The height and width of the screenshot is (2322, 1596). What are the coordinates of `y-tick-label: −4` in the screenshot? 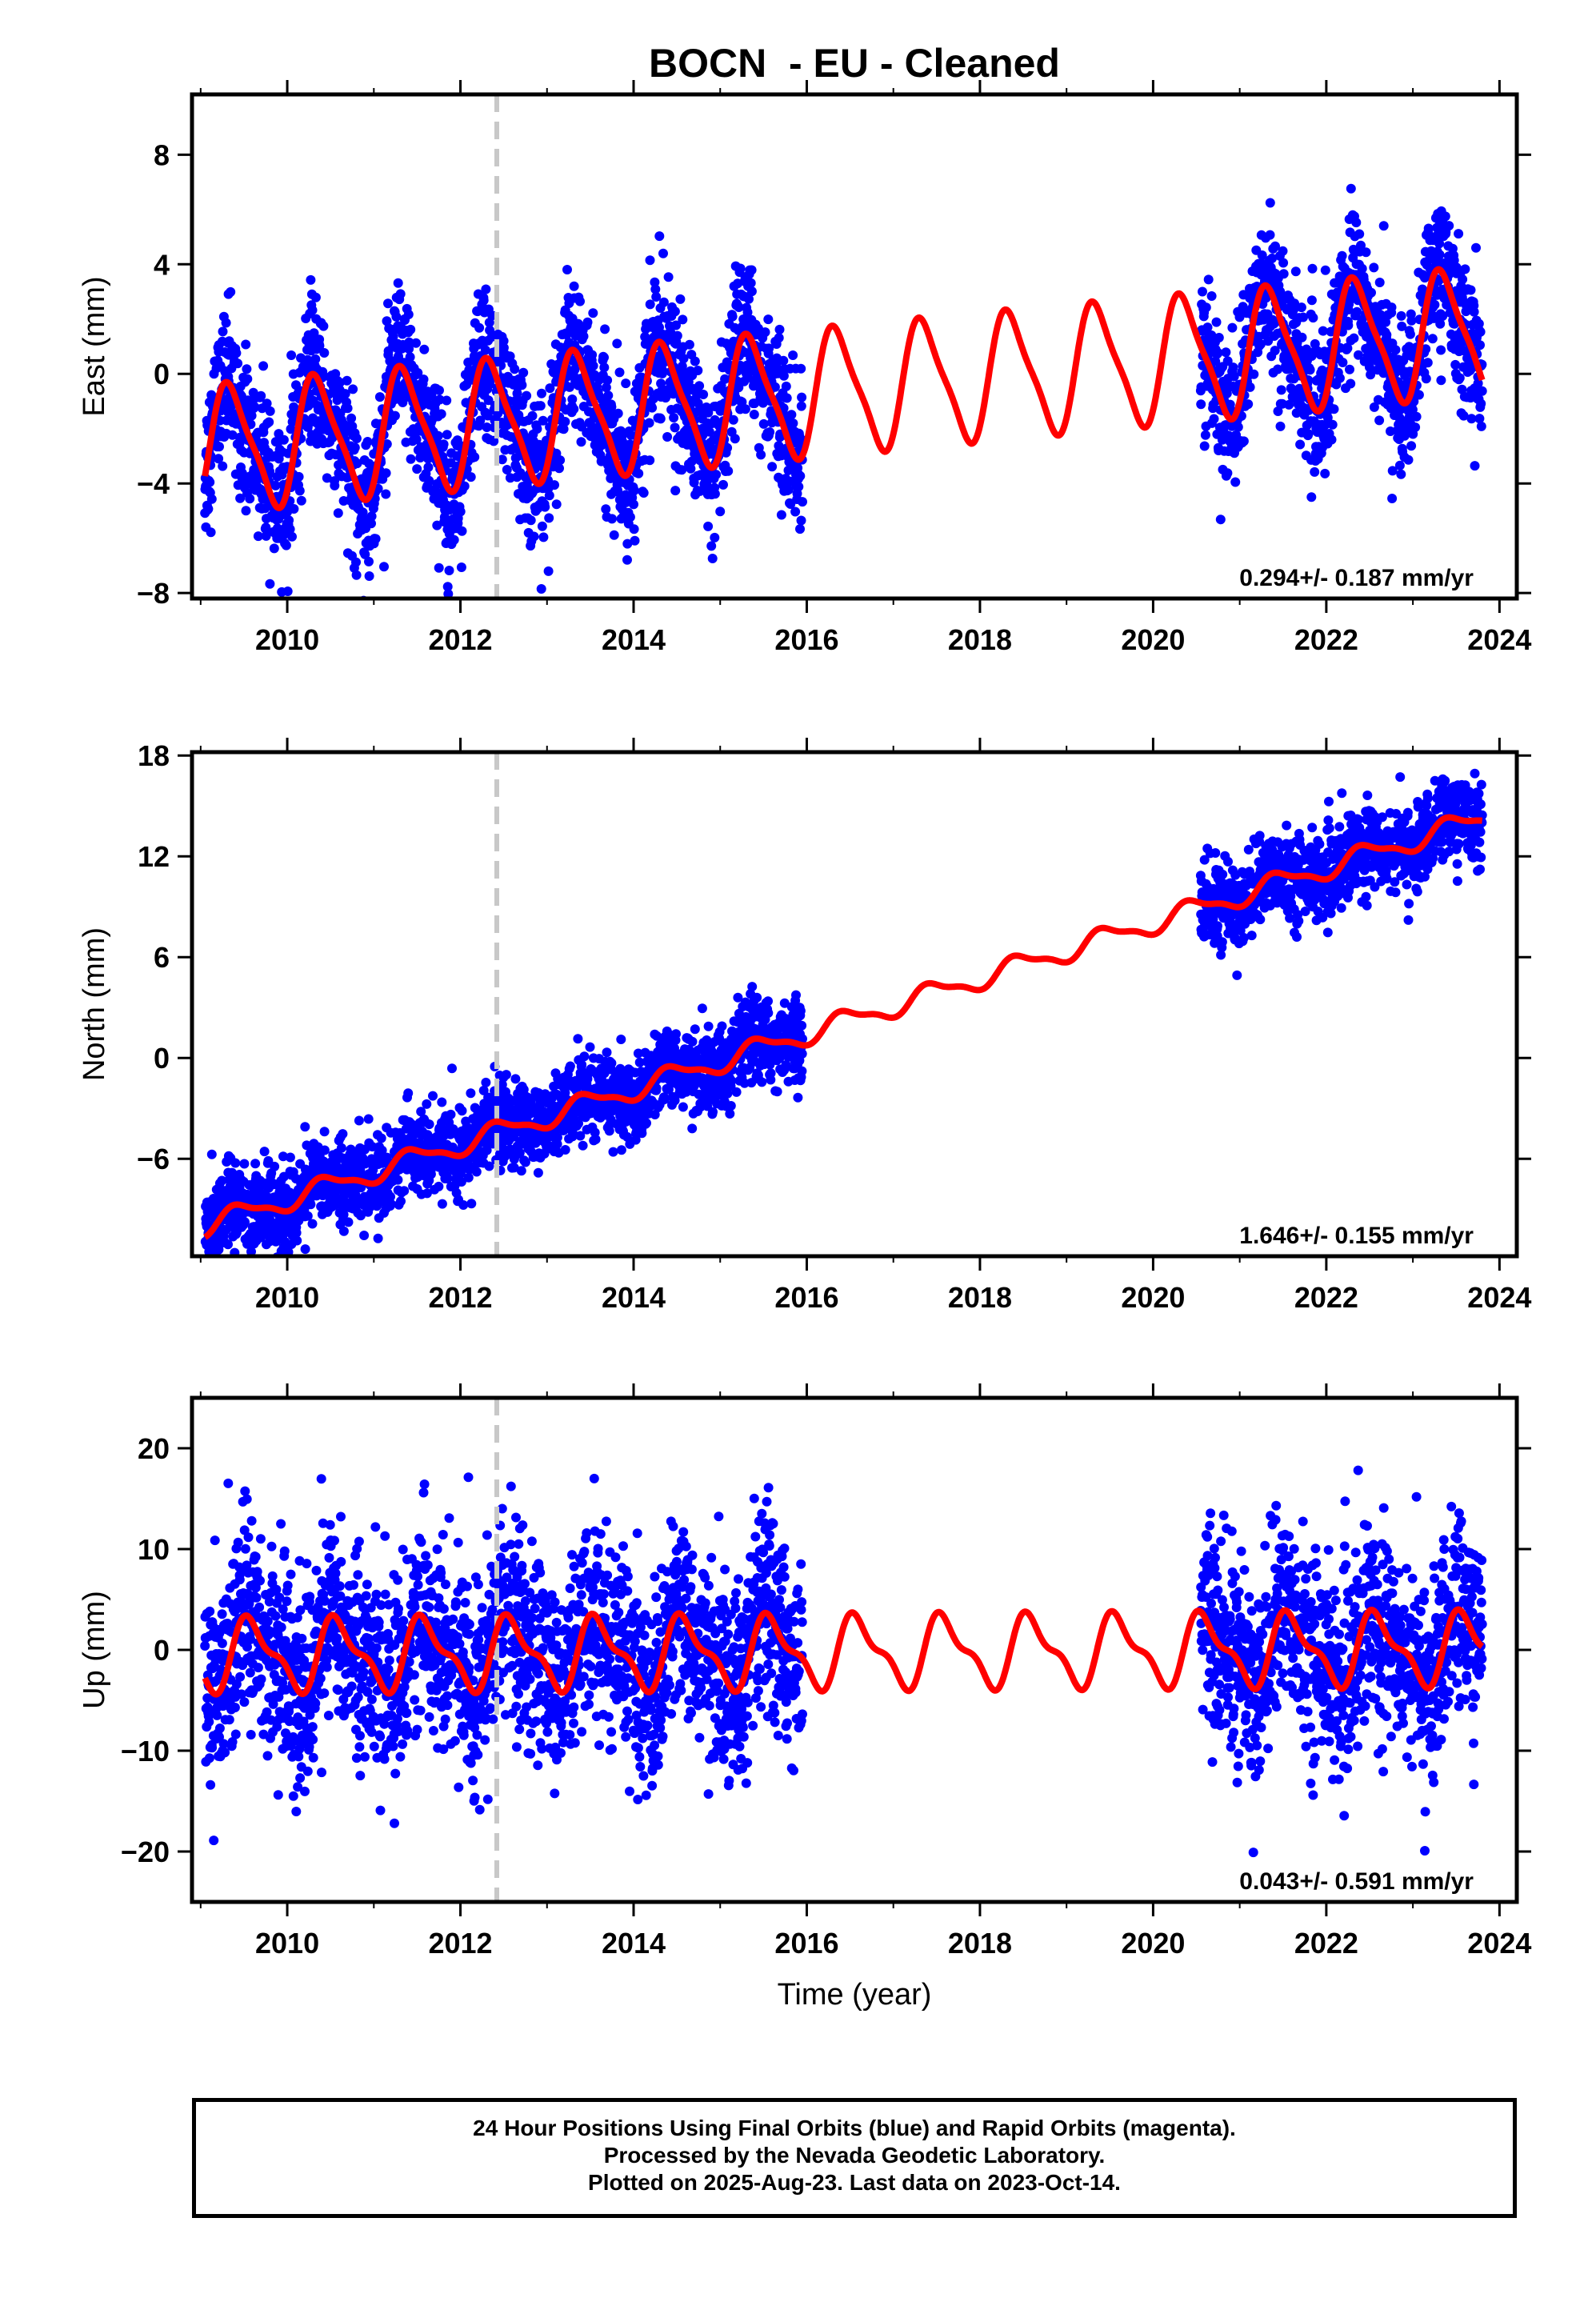 It's located at (153, 483).